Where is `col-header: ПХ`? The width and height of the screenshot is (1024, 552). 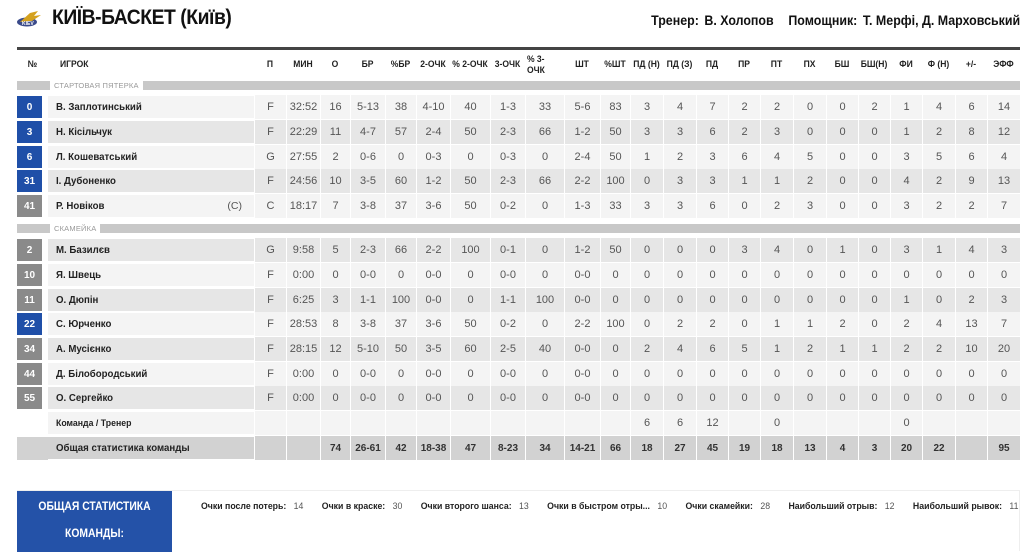
col-header: ПХ is located at coordinates (809, 64).